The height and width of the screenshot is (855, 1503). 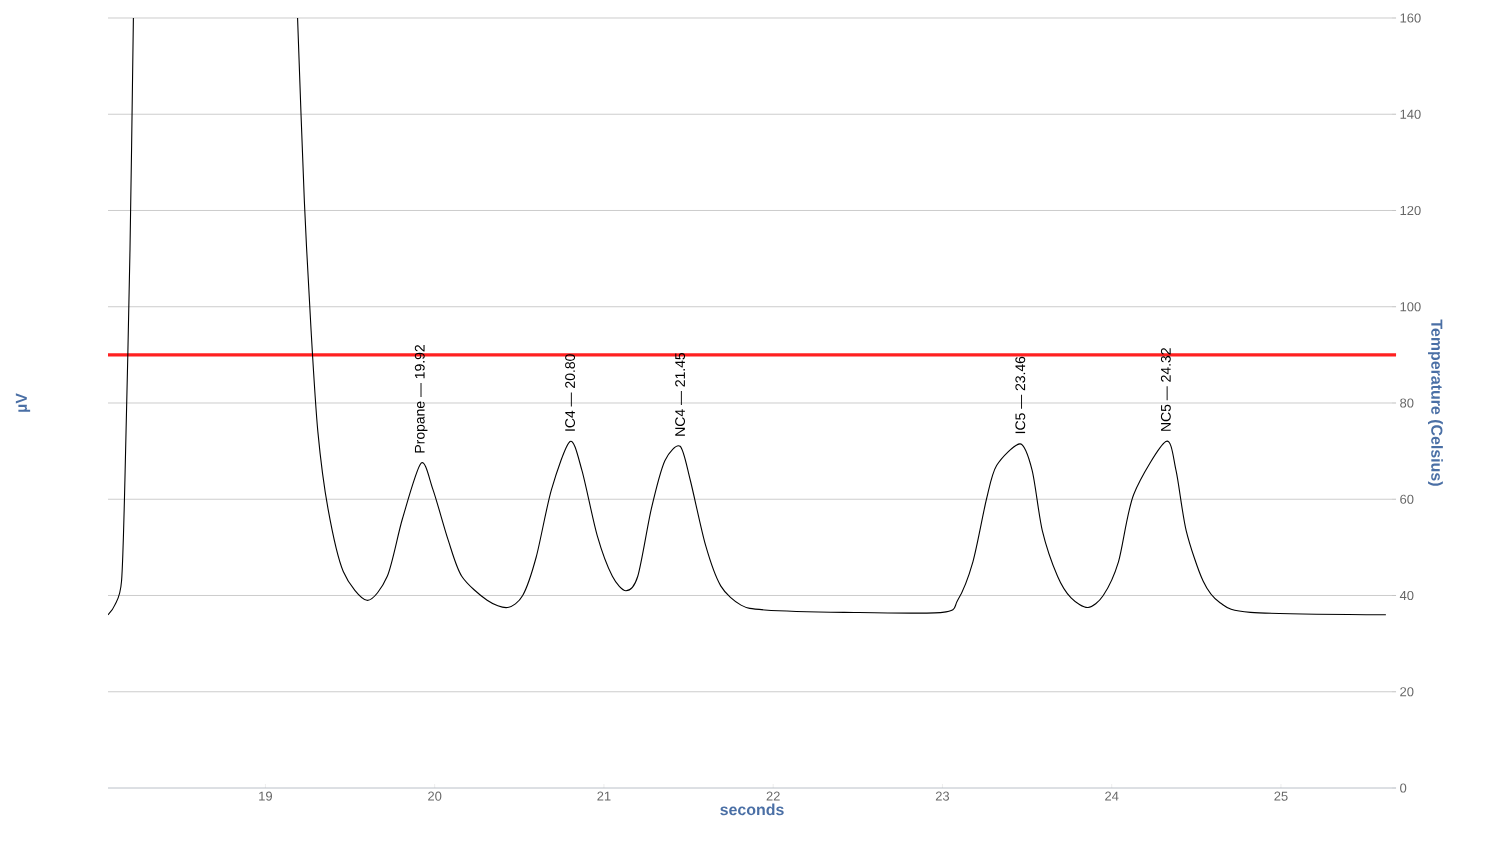 What do you see at coordinates (1020, 395) in the screenshot?
I see `annotation: IC5 — 23.46` at bounding box center [1020, 395].